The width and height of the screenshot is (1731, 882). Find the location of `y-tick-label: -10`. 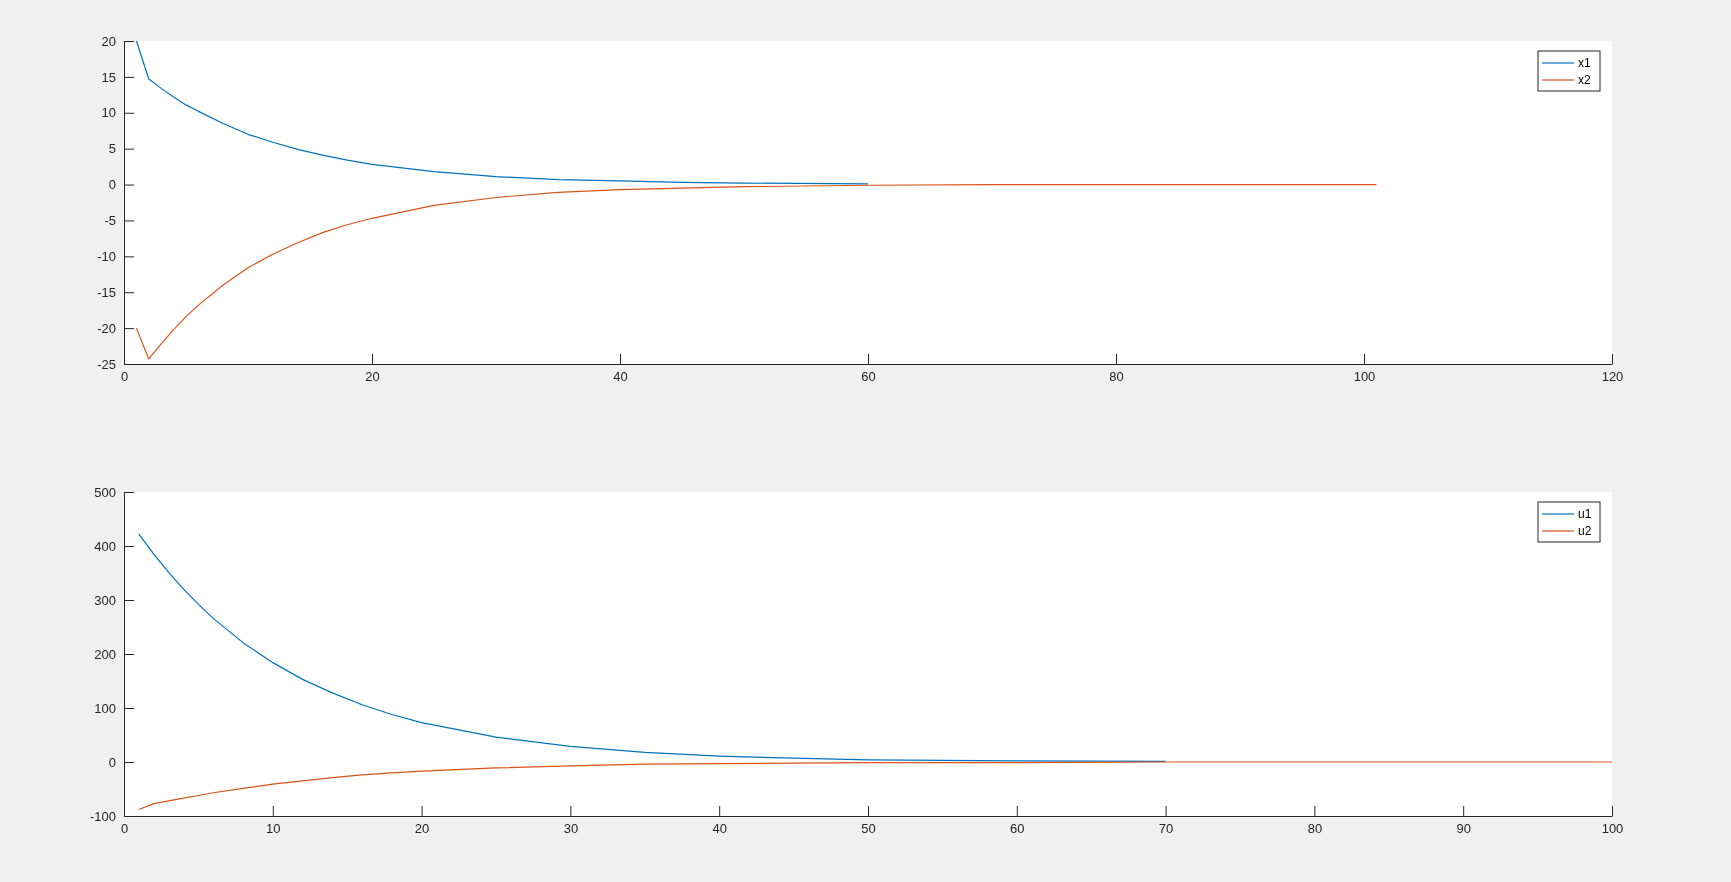

y-tick-label: -10 is located at coordinates (106, 256).